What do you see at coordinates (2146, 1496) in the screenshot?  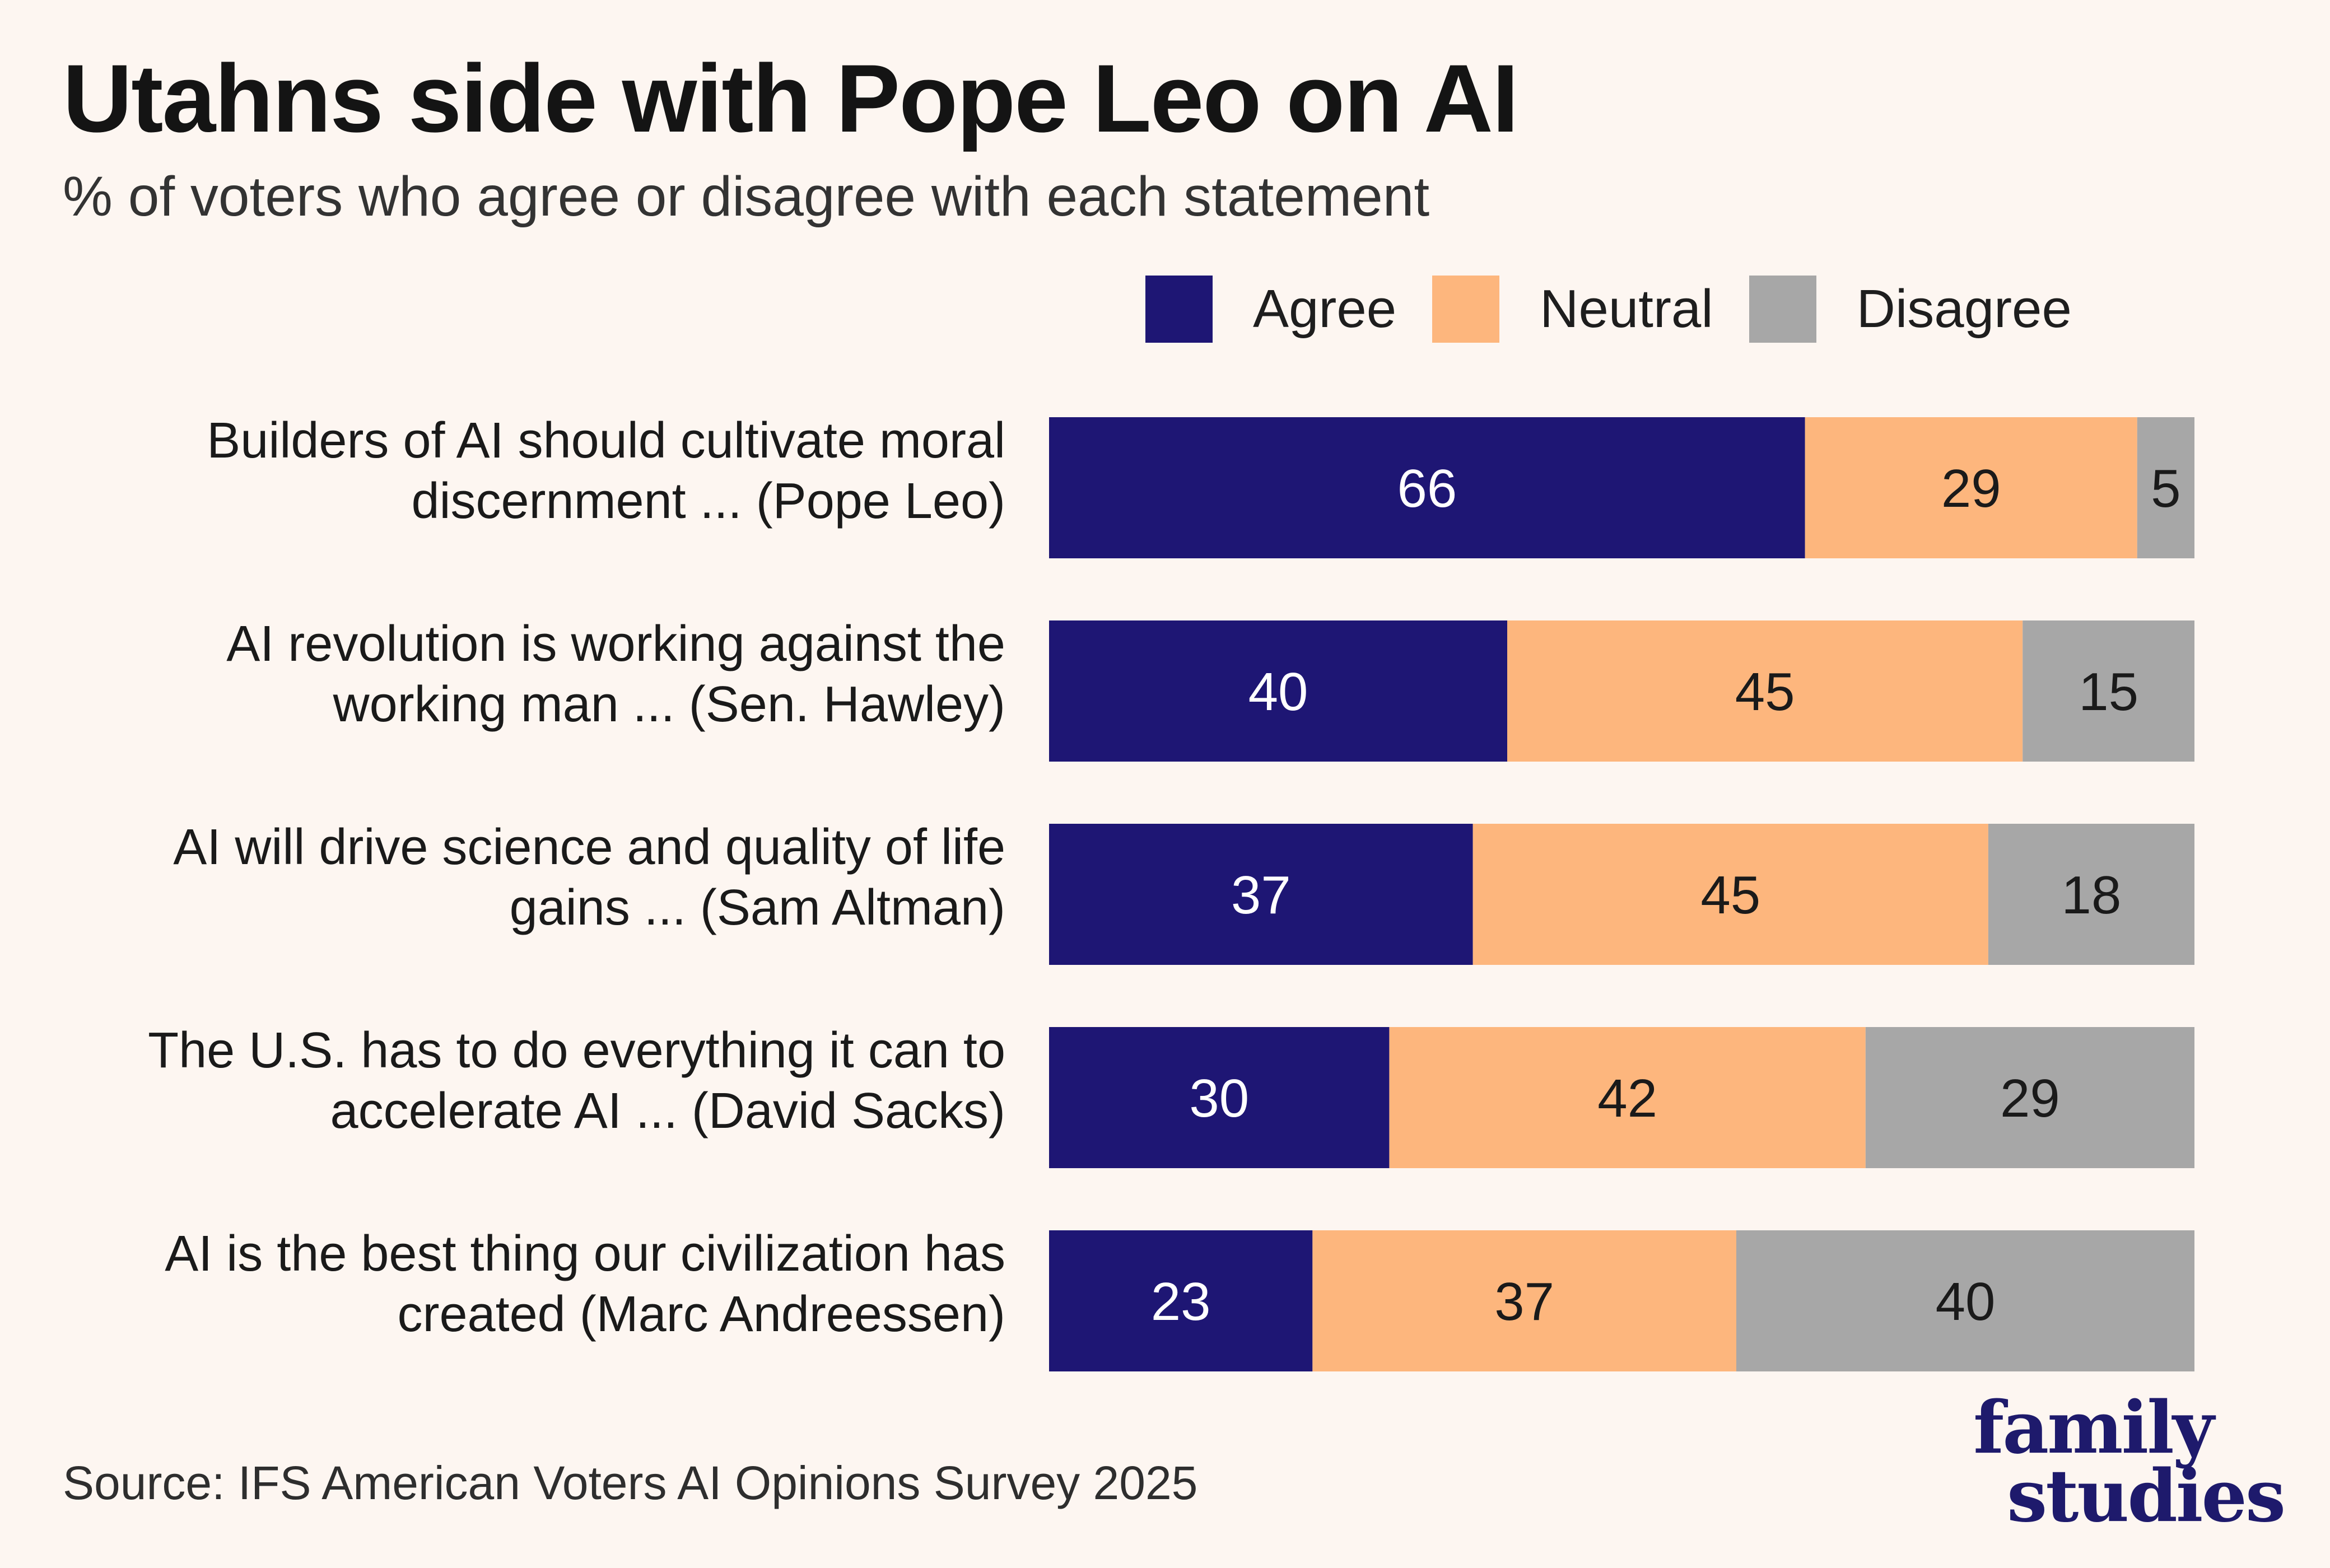 I see `logo-line-2: studies` at bounding box center [2146, 1496].